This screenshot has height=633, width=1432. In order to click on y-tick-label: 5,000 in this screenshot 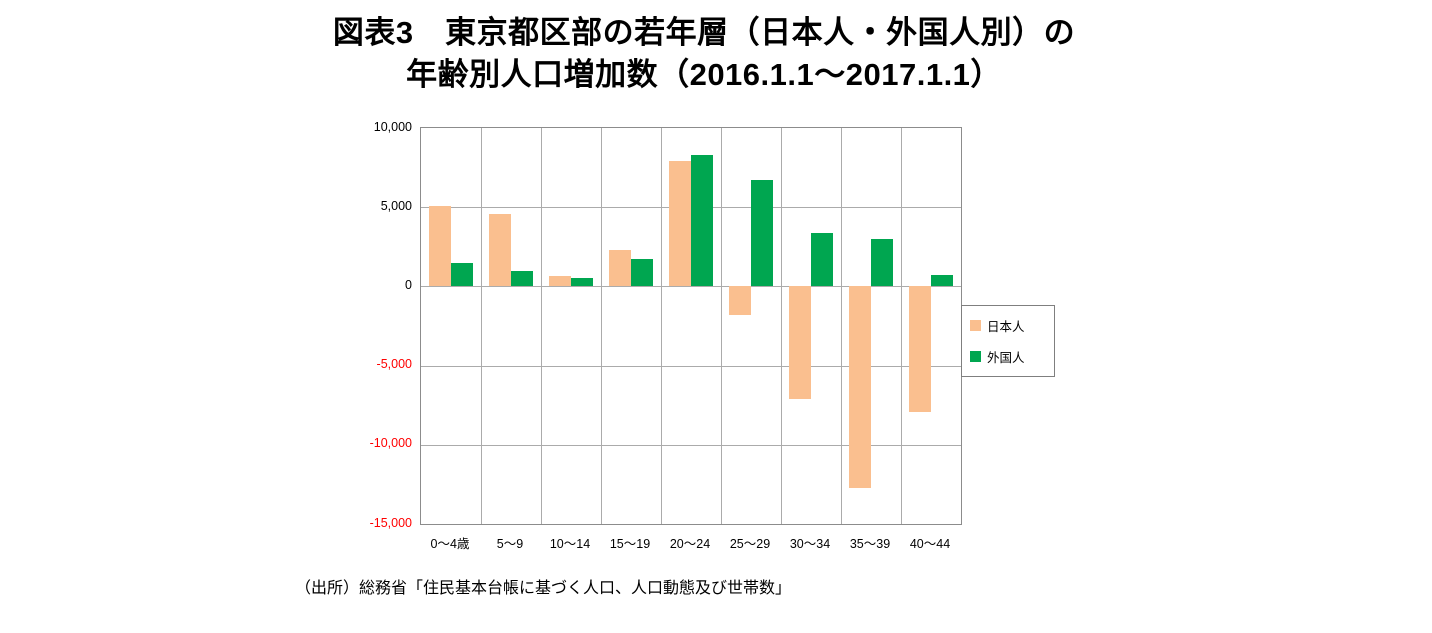, I will do `click(396, 206)`.